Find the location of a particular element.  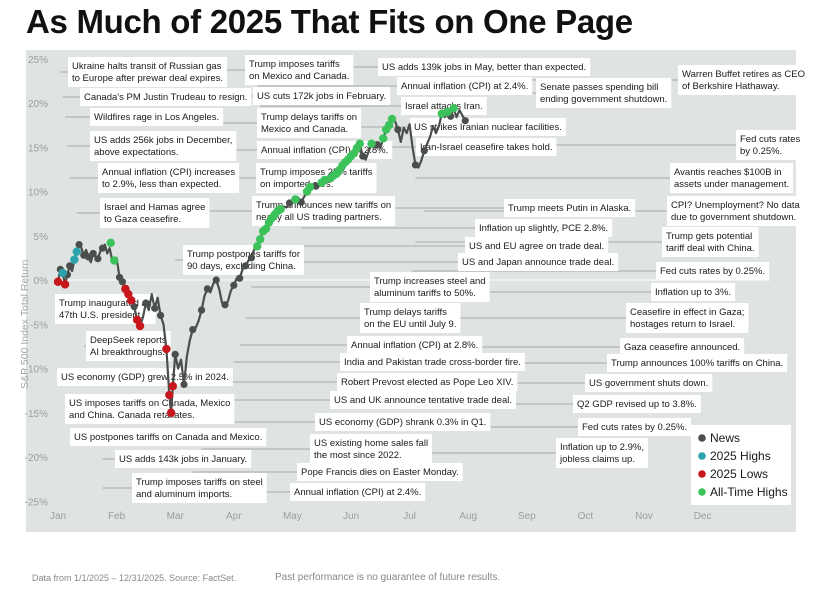

annotation: Robert Prevost elected as Pope Leo XIV. is located at coordinates (427, 382).